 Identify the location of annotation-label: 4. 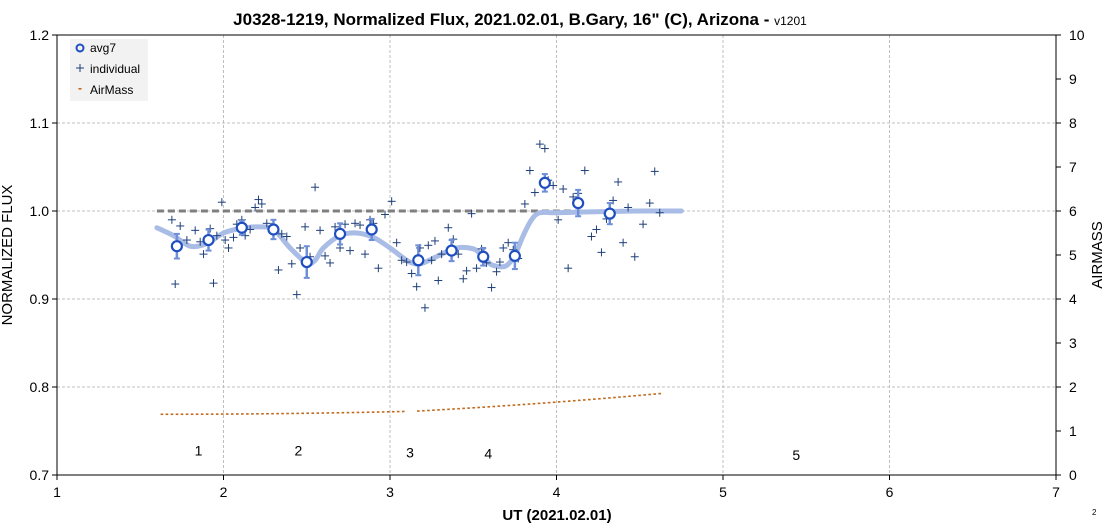
(488, 453).